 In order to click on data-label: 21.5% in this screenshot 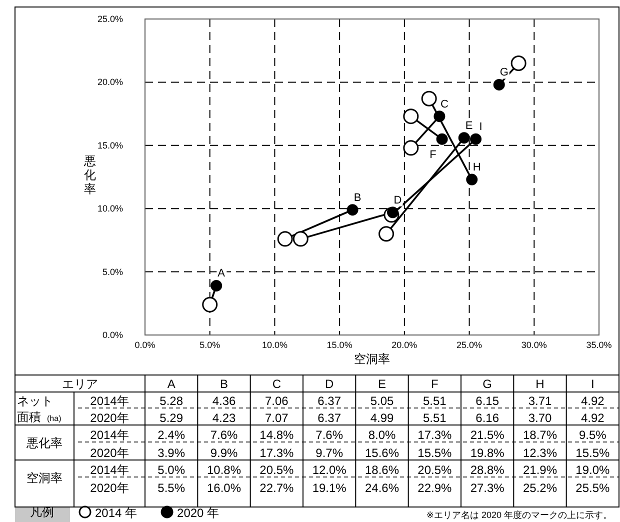, I will do `click(487, 435)`.